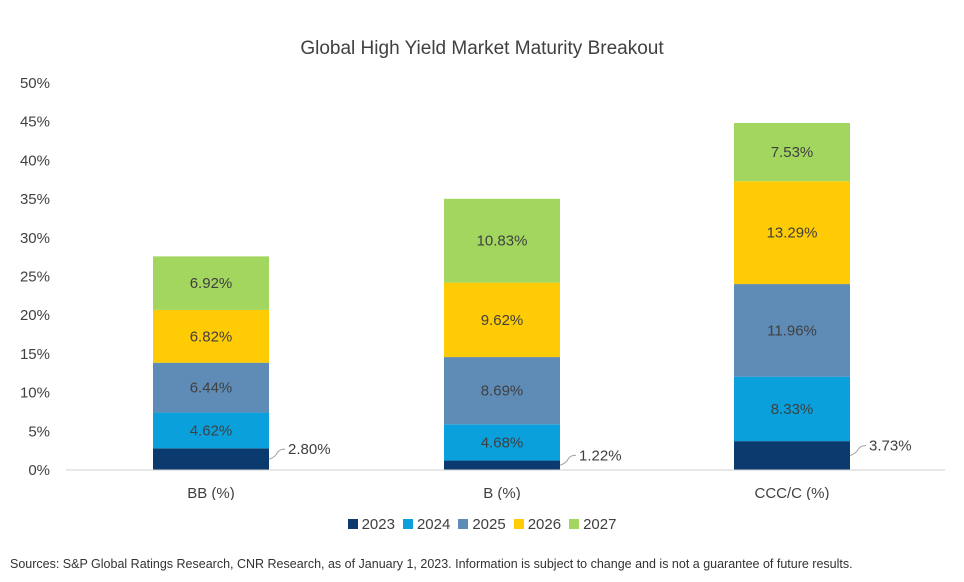 The image size is (964, 582). I want to click on data-label: 8.69%, so click(502, 391).